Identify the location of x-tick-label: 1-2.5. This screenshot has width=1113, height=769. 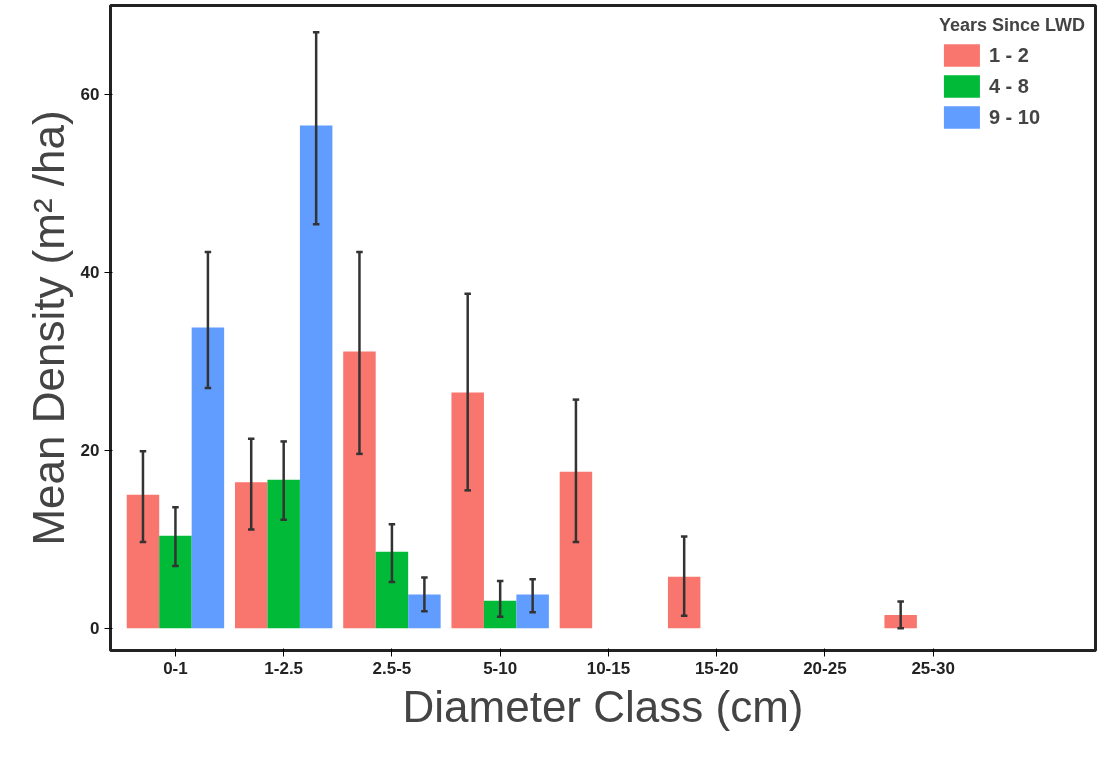
(284, 668).